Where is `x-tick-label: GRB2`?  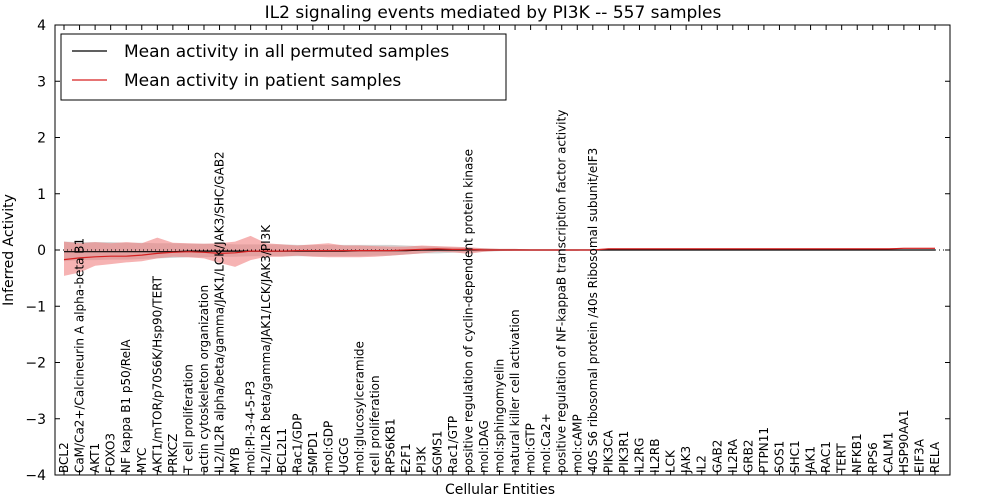
x-tick-label: GRB2 is located at coordinates (748, 457).